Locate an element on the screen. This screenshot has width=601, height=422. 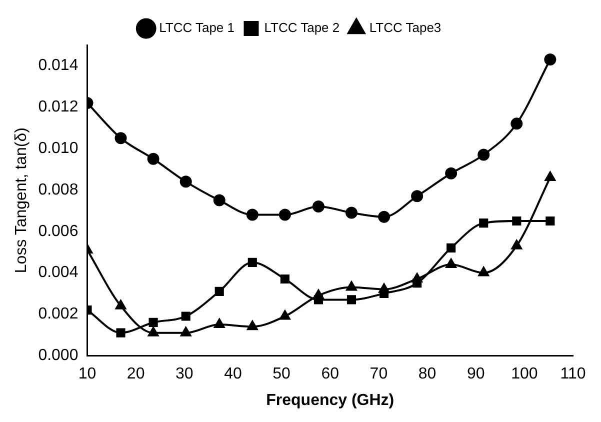
x-tick-label: 100 is located at coordinates (524, 374).